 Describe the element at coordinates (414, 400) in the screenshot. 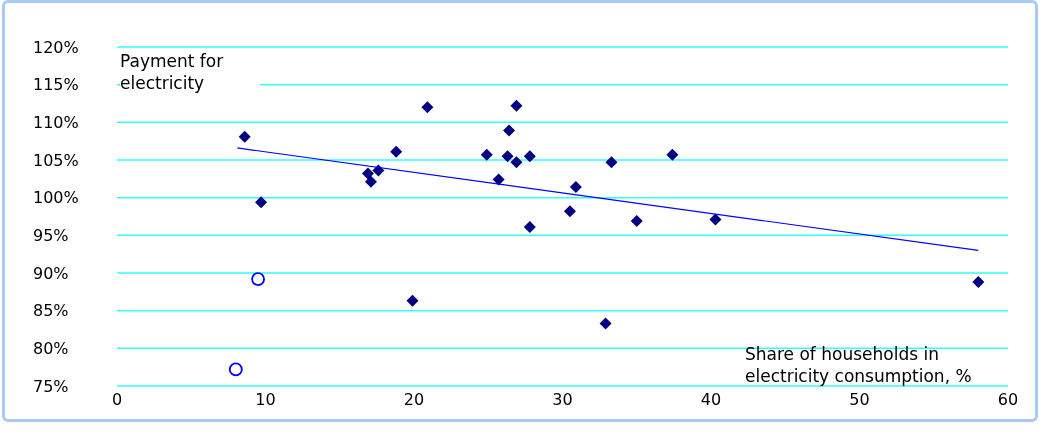

I see `x-tick-label: 20` at that location.